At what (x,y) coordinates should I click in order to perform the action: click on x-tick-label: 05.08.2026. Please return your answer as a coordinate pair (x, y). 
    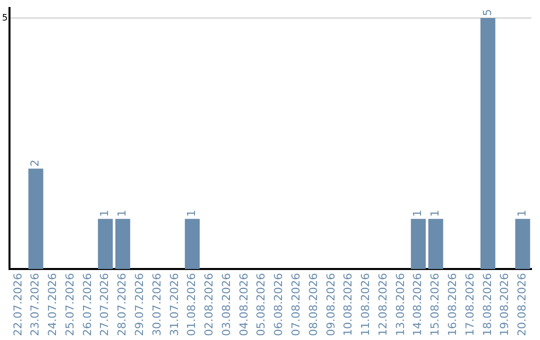
    Looking at the image, I should click on (261, 304).